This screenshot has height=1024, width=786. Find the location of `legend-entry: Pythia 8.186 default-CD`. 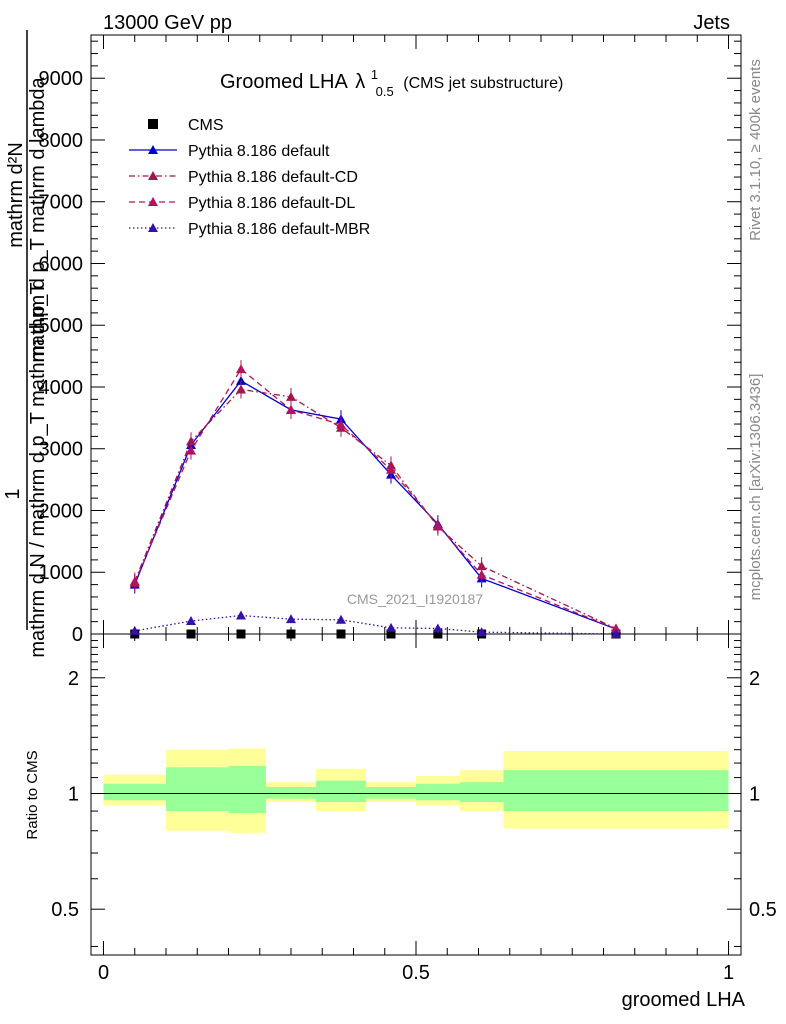

legend-entry: Pythia 8.186 default-CD is located at coordinates (243, 177).